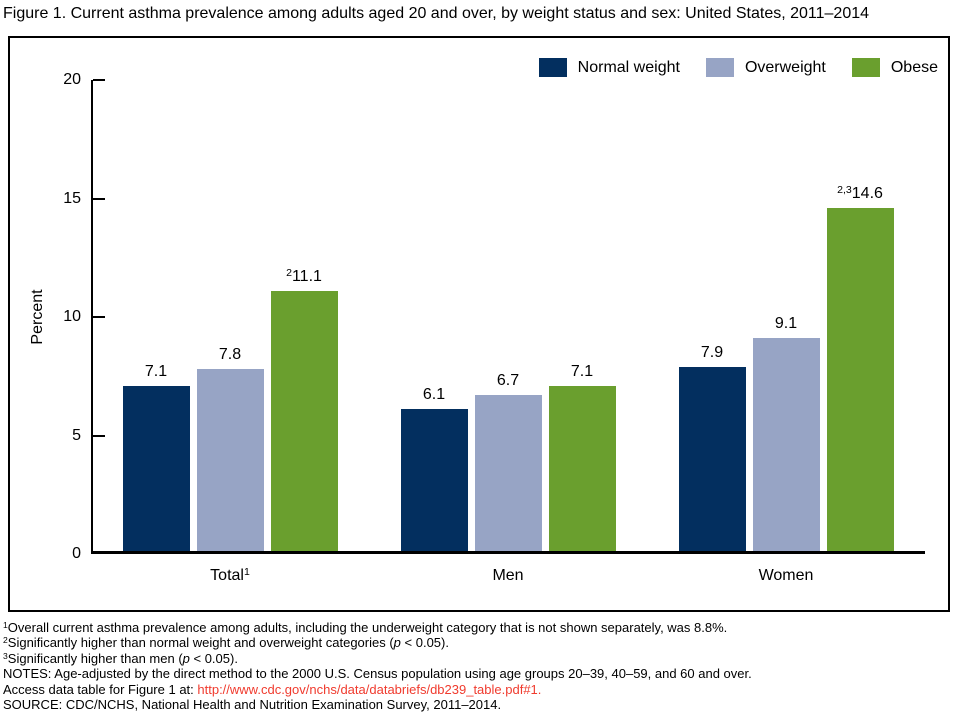 Image resolution: width=960 pixels, height=721 pixels. Describe the element at coordinates (508, 552) in the screenshot. I see `x-axis-line` at that location.